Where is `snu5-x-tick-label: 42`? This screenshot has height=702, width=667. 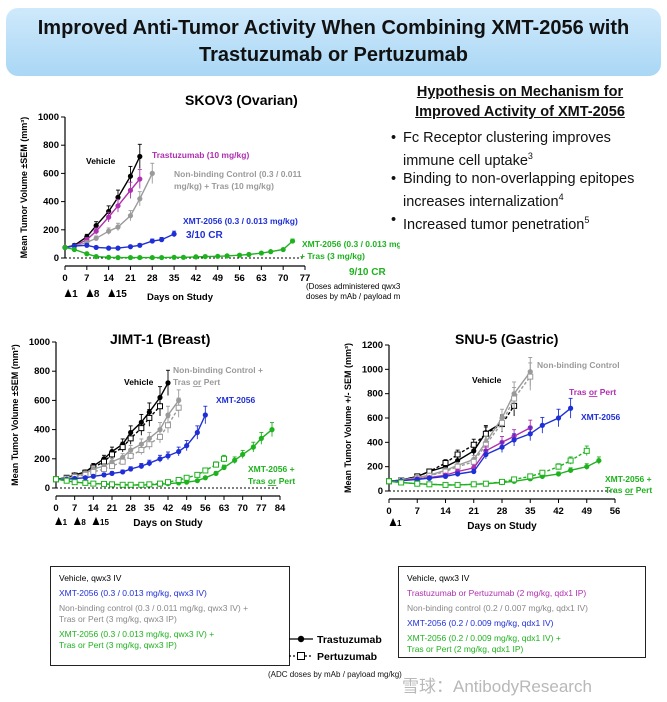
snu5-x-tick-label: 42 is located at coordinates (558, 511).